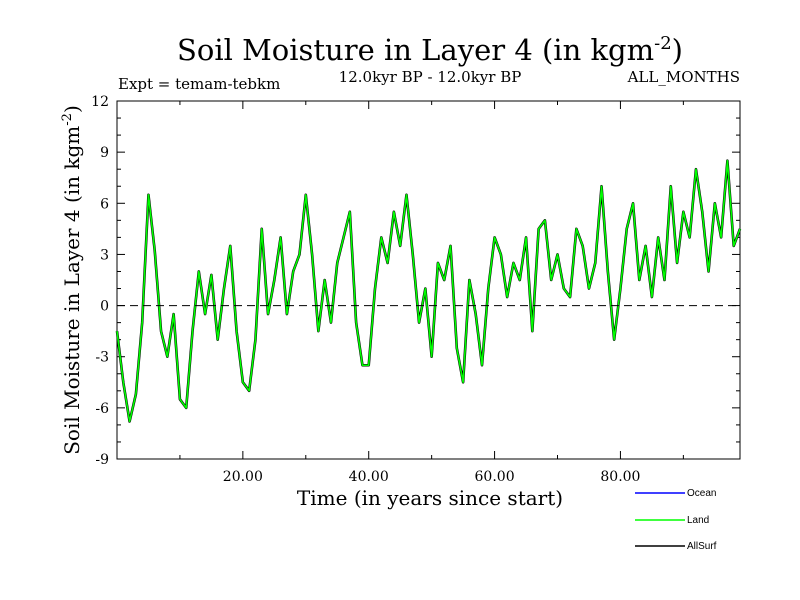 The height and width of the screenshot is (600, 800). Describe the element at coordinates (72, 280) in the screenshot. I see `y-axis-title: Soil Moisture in Layer 4 (in kgm-2)` at that location.